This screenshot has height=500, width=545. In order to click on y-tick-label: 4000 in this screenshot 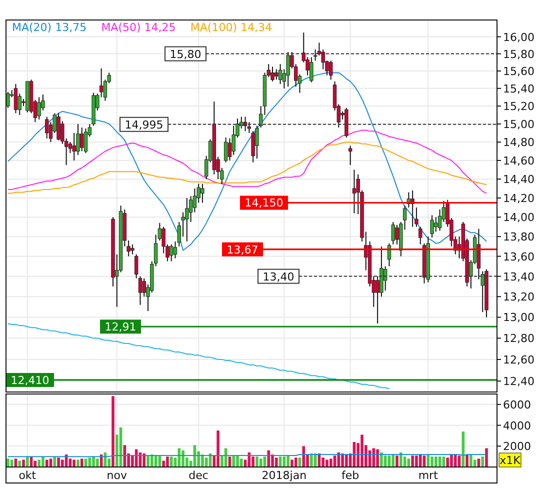, I will do `click(517, 425)`.